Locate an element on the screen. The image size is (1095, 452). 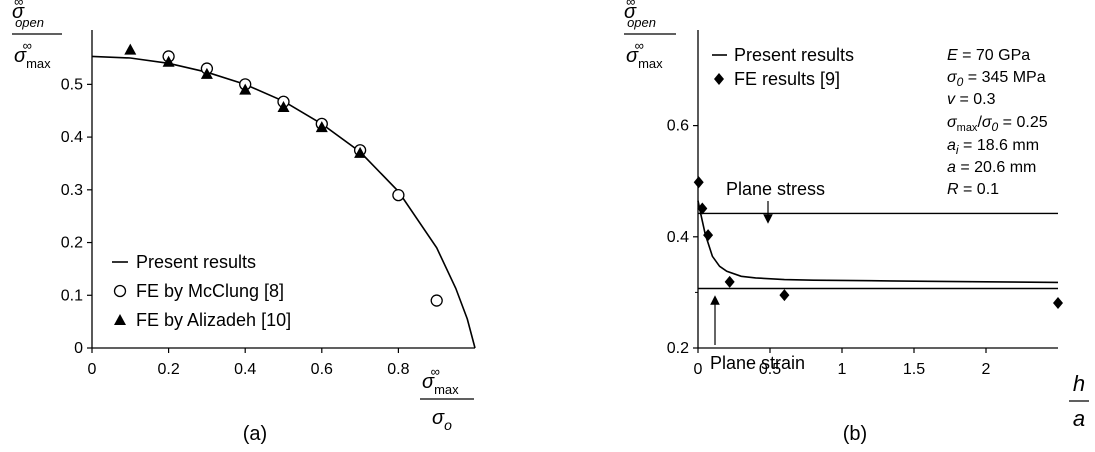
annotation-plane-stress: Plane stress is located at coordinates (775, 189).